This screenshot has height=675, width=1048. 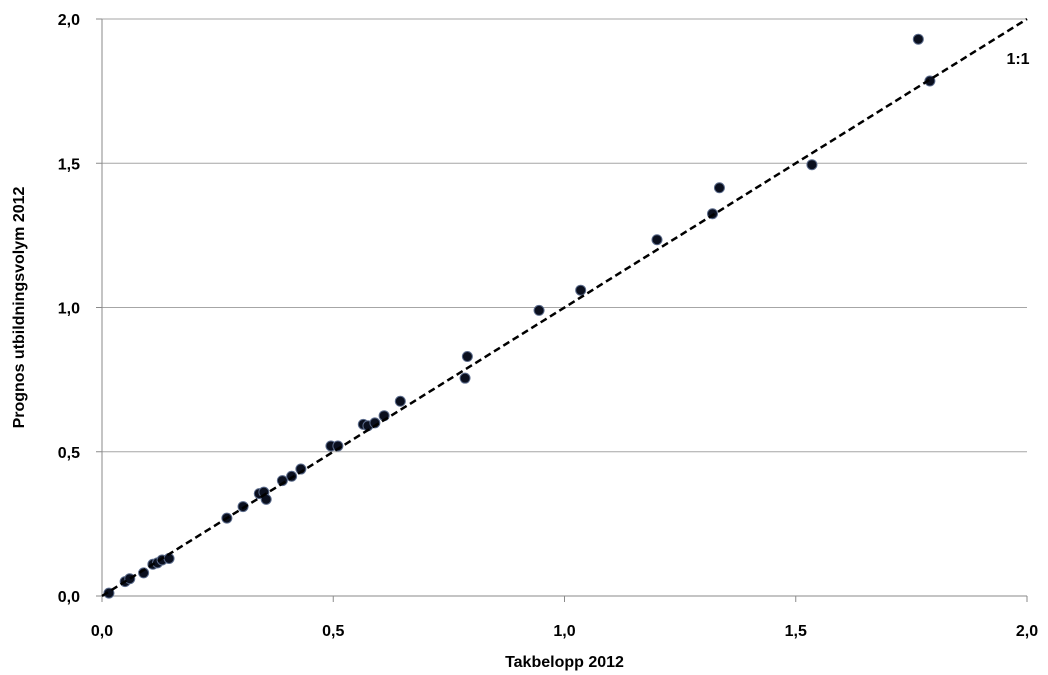 I want to click on x-tick-label: 1,0, so click(x=564, y=631).